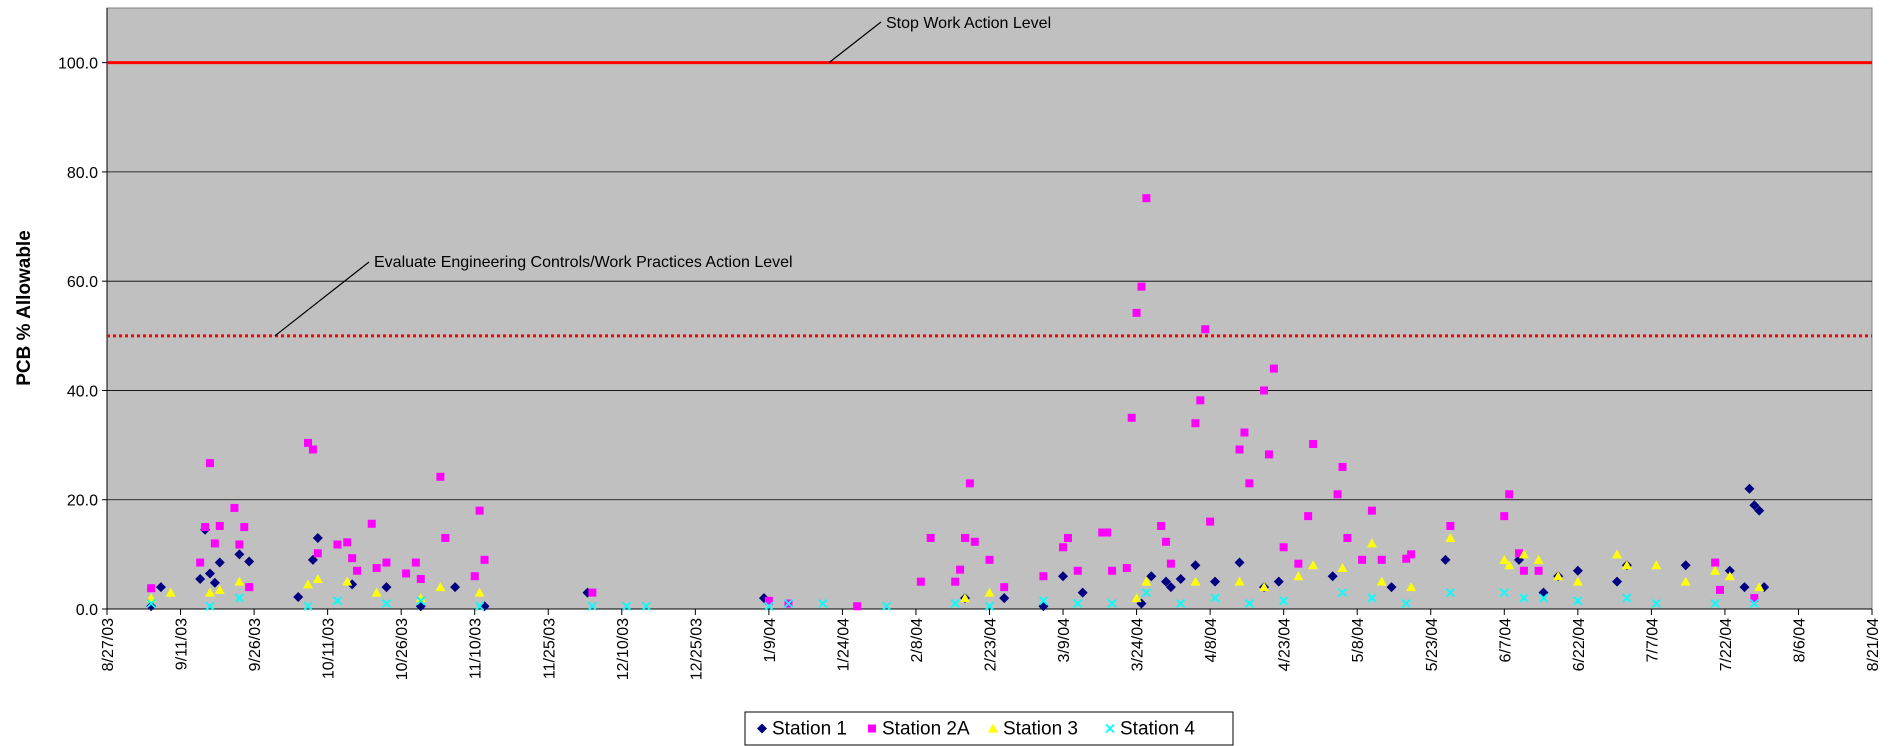  Describe the element at coordinates (182, 644) in the screenshot. I see `x-tick-label: 9/11/03` at that location.